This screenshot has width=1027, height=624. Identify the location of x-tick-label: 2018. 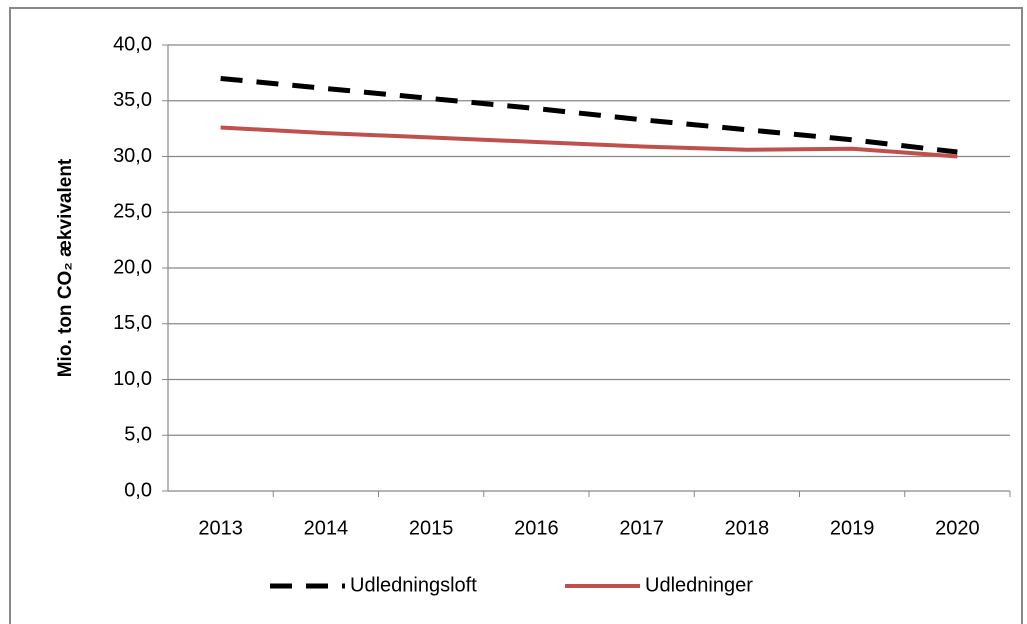
(747, 528).